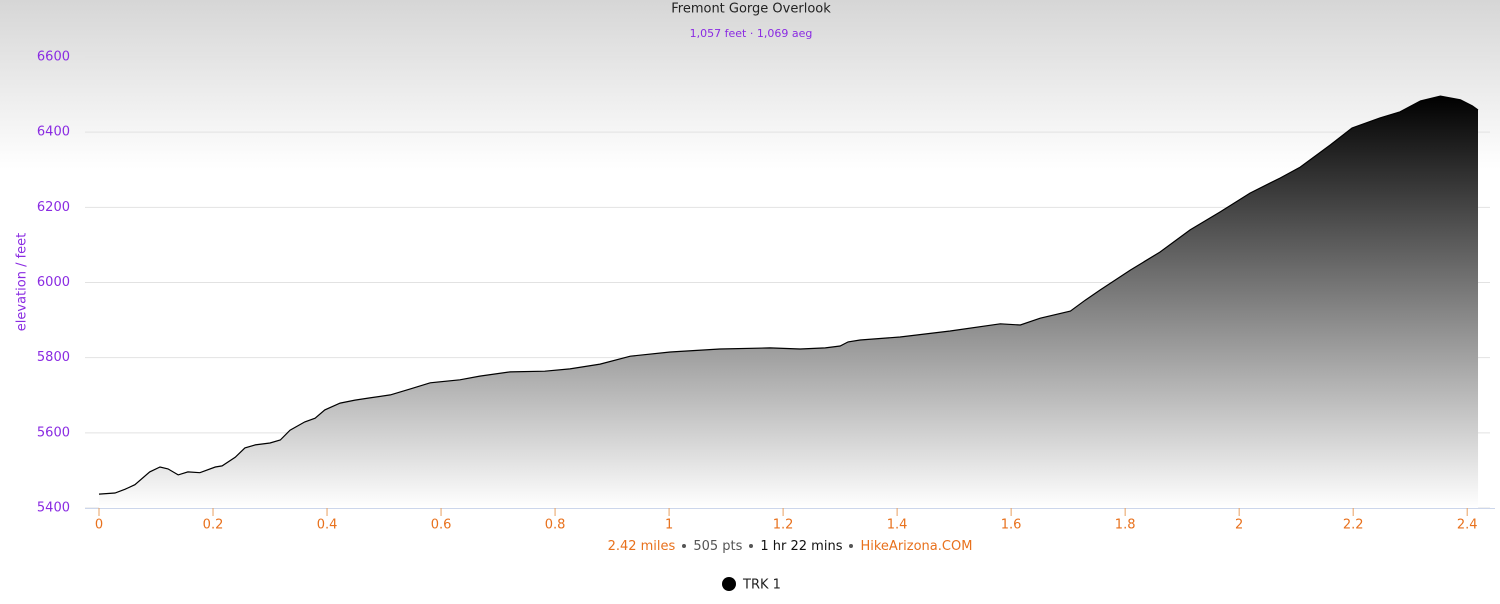 Image resolution: width=1500 pixels, height=604 pixels. What do you see at coordinates (718, 546) in the screenshot?
I see `footer-points: 505 pts` at bounding box center [718, 546].